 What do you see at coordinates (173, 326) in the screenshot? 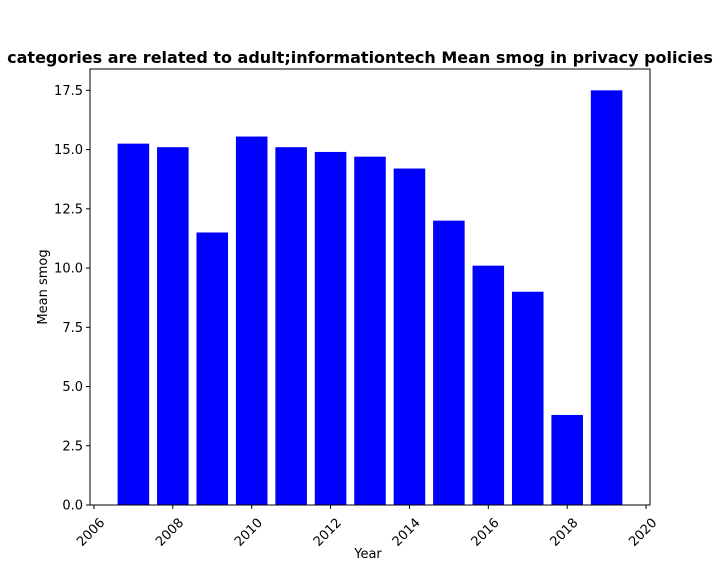
I see `bar-2008` at bounding box center [173, 326].